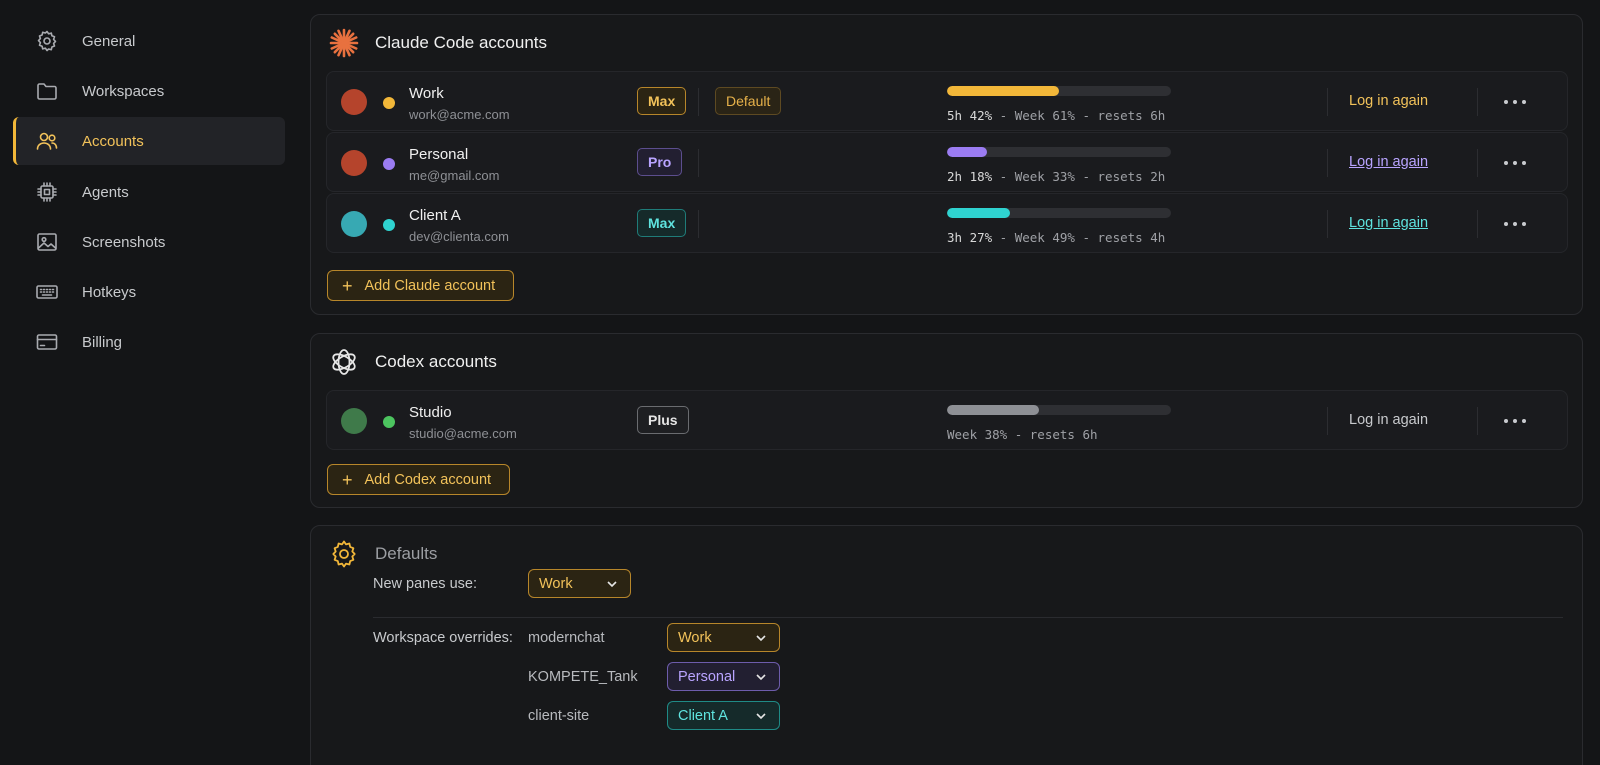  Describe the element at coordinates (124, 242) in the screenshot. I see `sidebar-item-label: Screenshots` at that location.